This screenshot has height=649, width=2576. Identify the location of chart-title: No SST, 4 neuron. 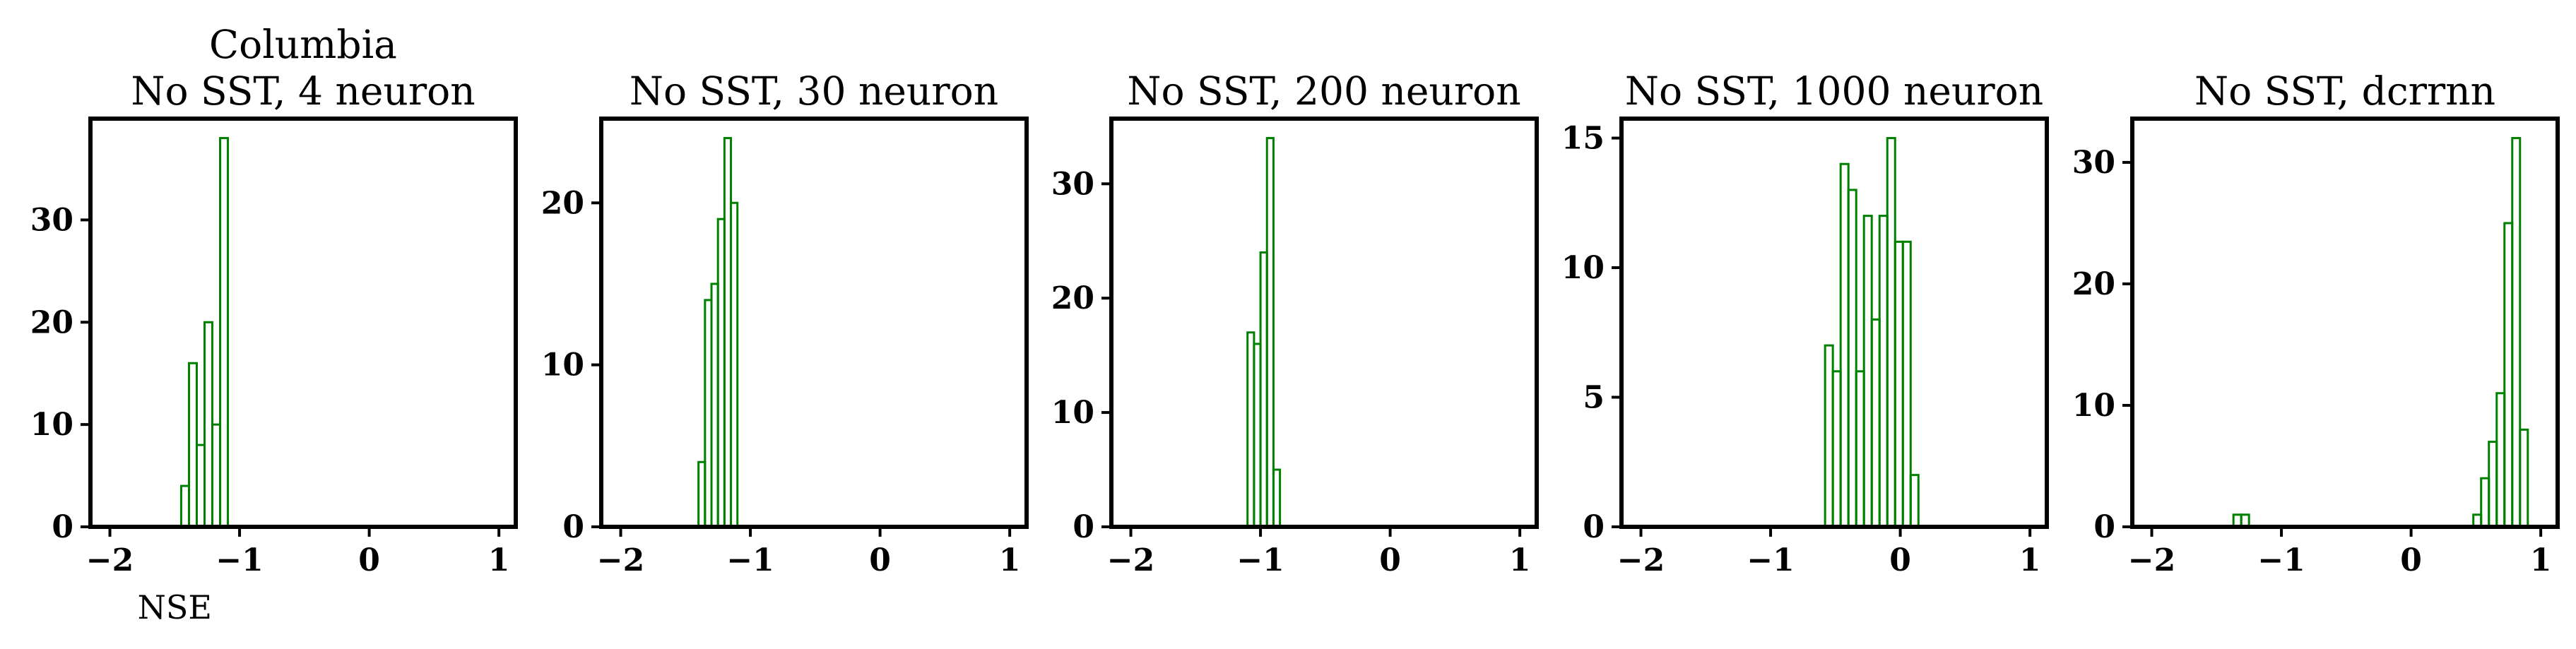
(303, 92).